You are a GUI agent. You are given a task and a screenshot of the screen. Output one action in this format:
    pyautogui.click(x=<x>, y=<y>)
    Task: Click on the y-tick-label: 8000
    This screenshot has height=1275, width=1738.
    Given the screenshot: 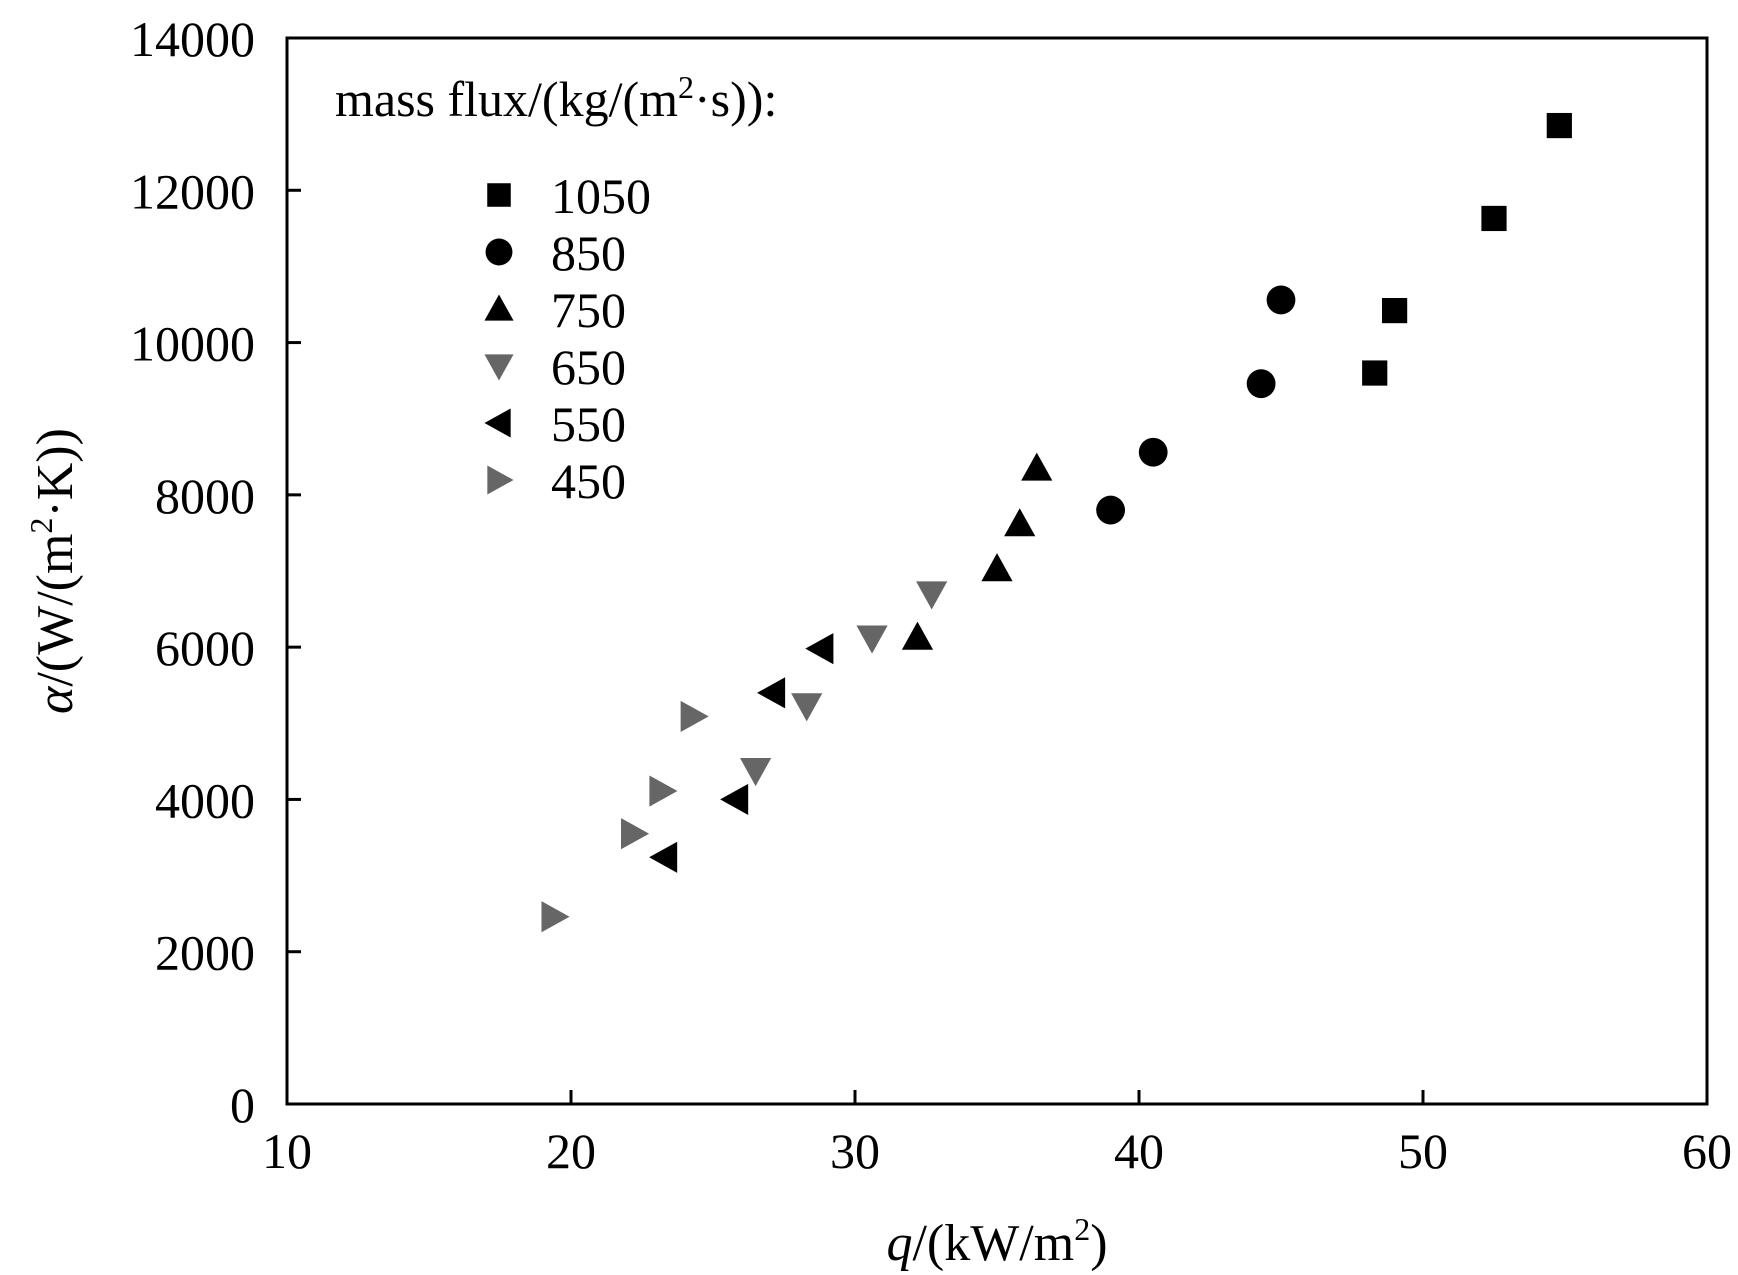 What is the action you would take?
    pyautogui.click(x=205, y=496)
    